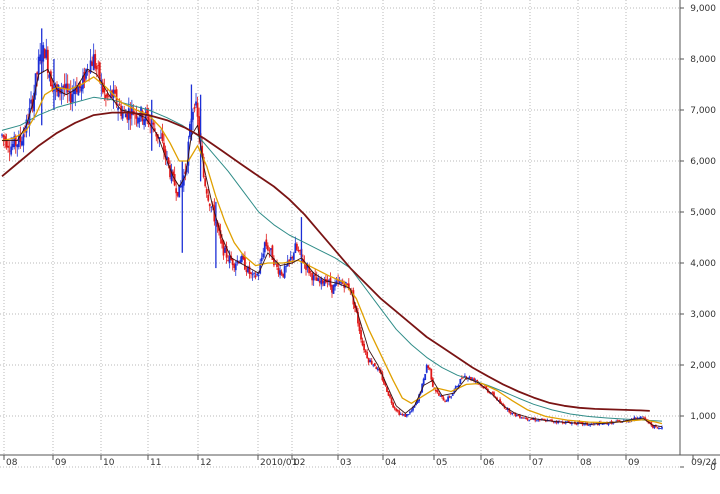 The width and height of the screenshot is (720, 494). What do you see at coordinates (634, 463) in the screenshot?
I see `x-tick-label: 09` at bounding box center [634, 463].